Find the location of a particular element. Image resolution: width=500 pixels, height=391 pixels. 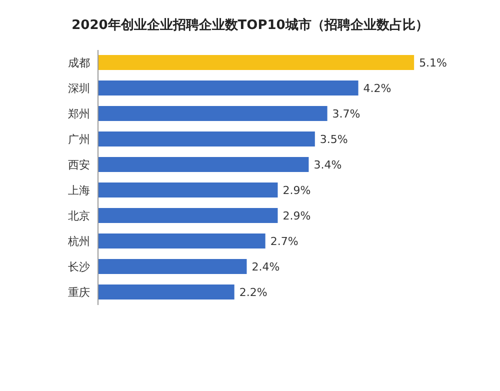

chart-title: 2020年创业企业招聘企业数TOP10城市（招聘企业数占比） is located at coordinates (250, 25).